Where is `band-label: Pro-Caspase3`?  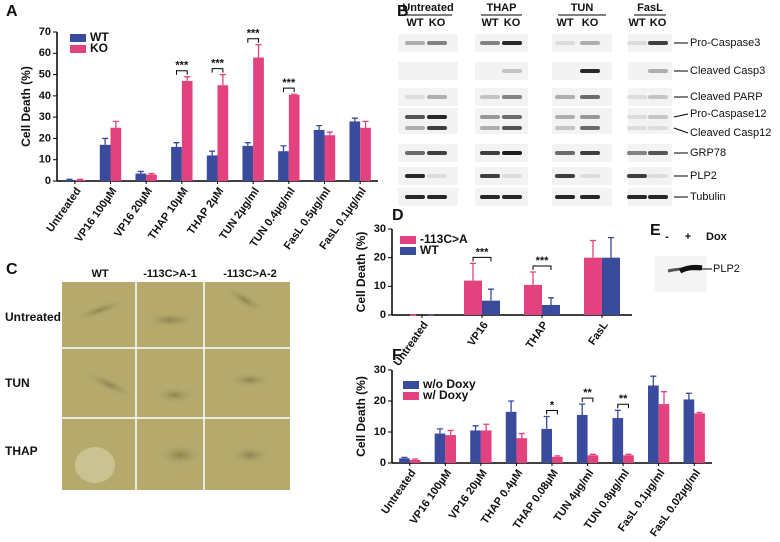
band-label: Pro-Caspase3 is located at coordinates (725, 43).